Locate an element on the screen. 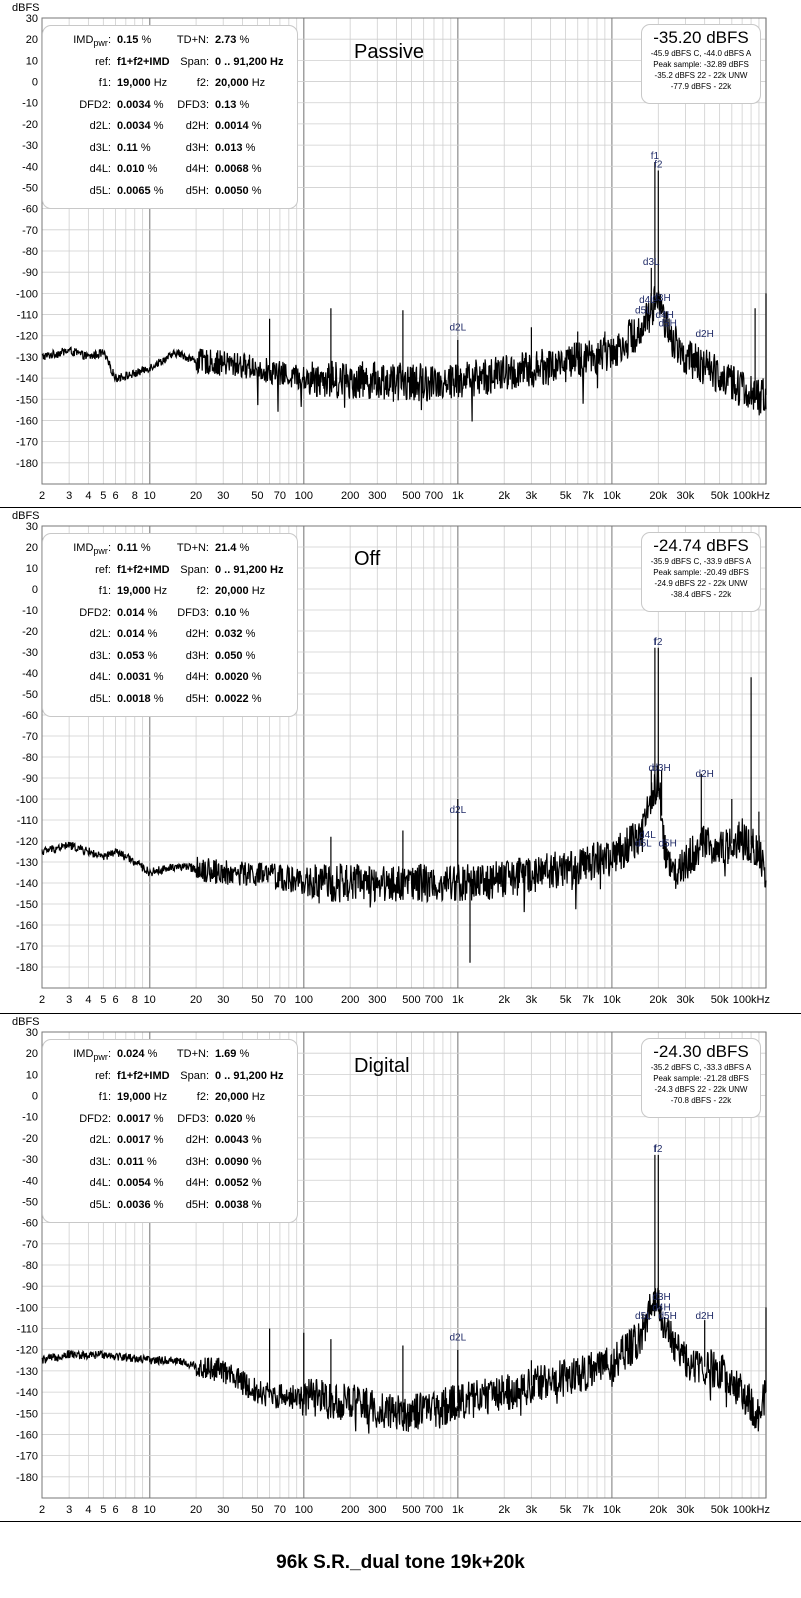  y-tick-label: -70 is located at coordinates (30, 231).